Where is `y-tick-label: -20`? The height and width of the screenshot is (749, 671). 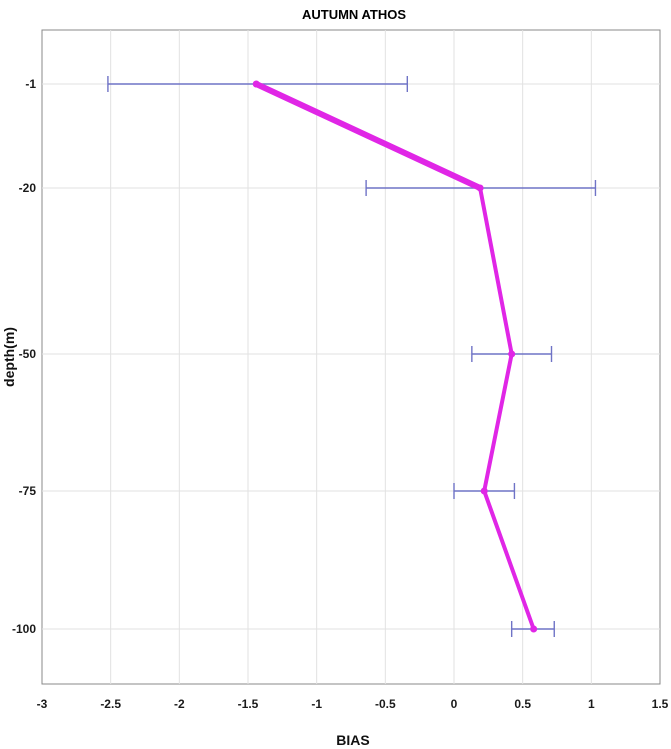
y-tick-label: -20 is located at coordinates (28, 188).